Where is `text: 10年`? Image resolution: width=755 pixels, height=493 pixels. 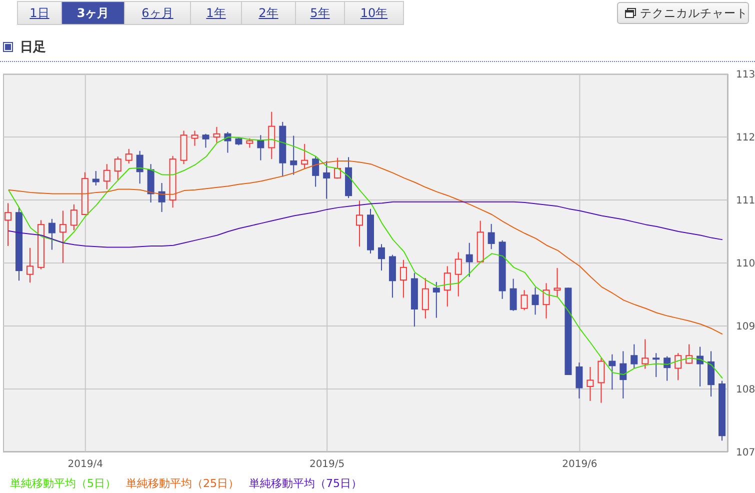 text: 10年 is located at coordinates (373, 13).